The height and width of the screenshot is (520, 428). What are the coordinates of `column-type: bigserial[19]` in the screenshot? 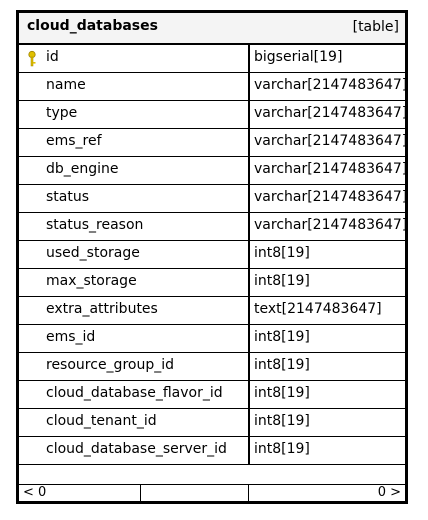 It's located at (298, 57).